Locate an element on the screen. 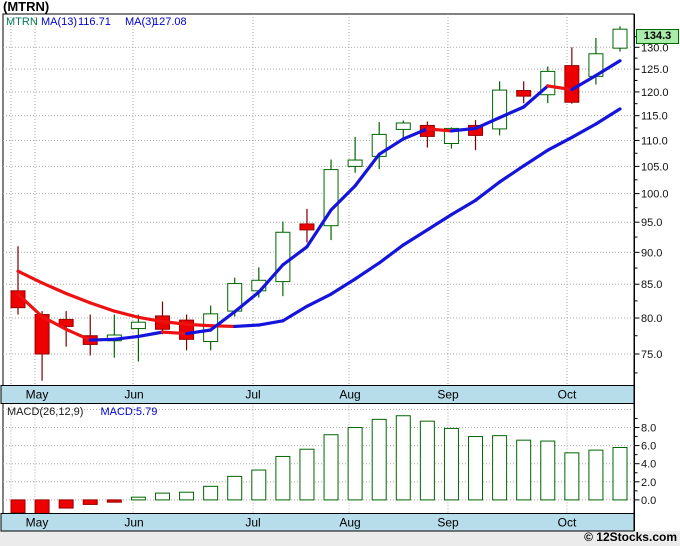  macd-axis: 0.0 2.0 4.0 6.0 8.0 is located at coordinates (645, 462).